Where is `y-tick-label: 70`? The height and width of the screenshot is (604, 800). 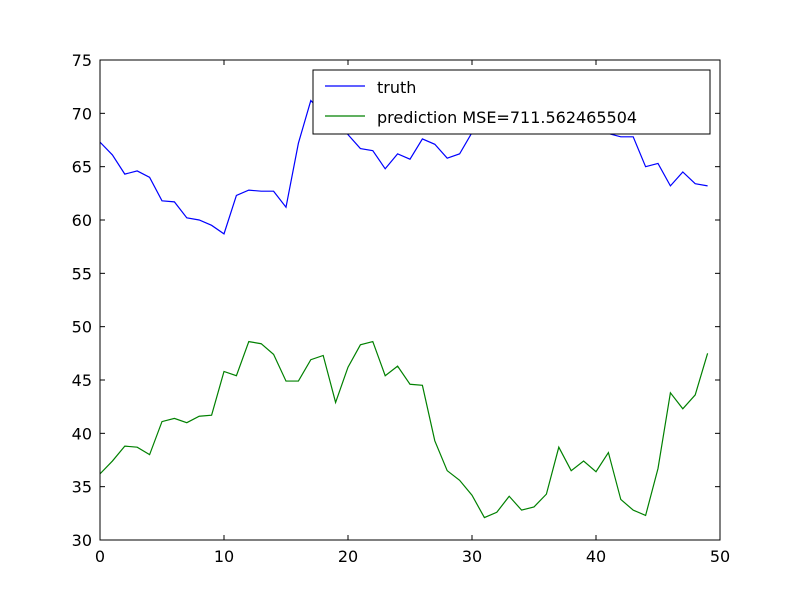
y-tick-label: 70 is located at coordinates (82, 113).